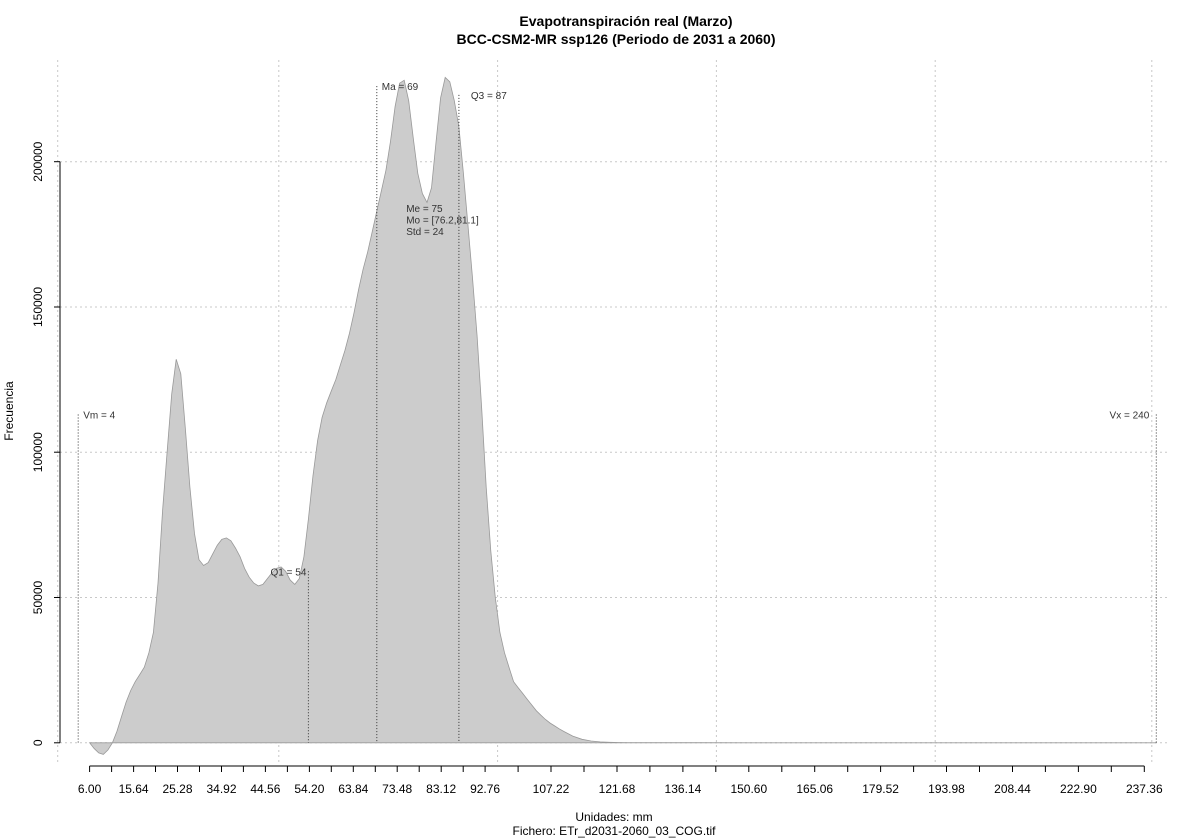 The width and height of the screenshot is (1200, 840). I want to click on x-tick-label: 193.98, so click(946, 789).